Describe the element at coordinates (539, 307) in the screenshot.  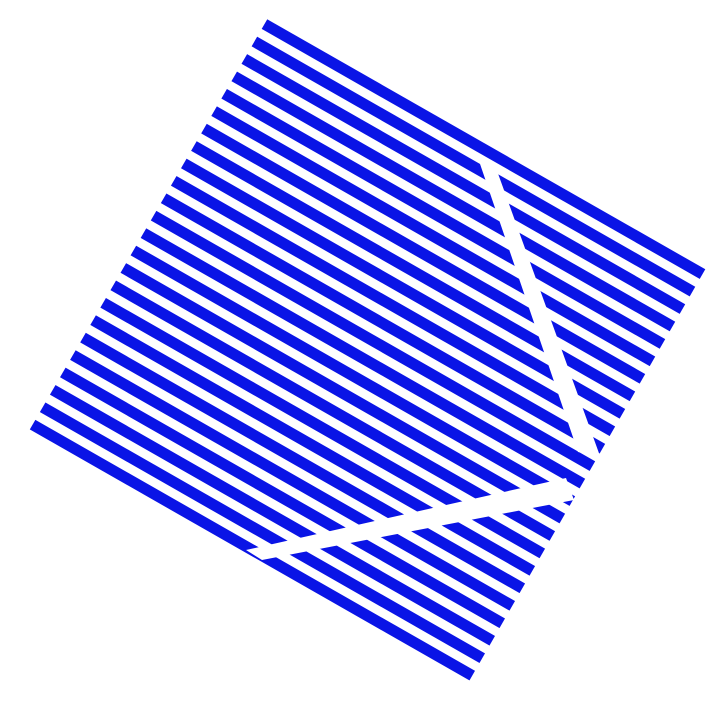
I see `notch-vertical-wedge` at that location.